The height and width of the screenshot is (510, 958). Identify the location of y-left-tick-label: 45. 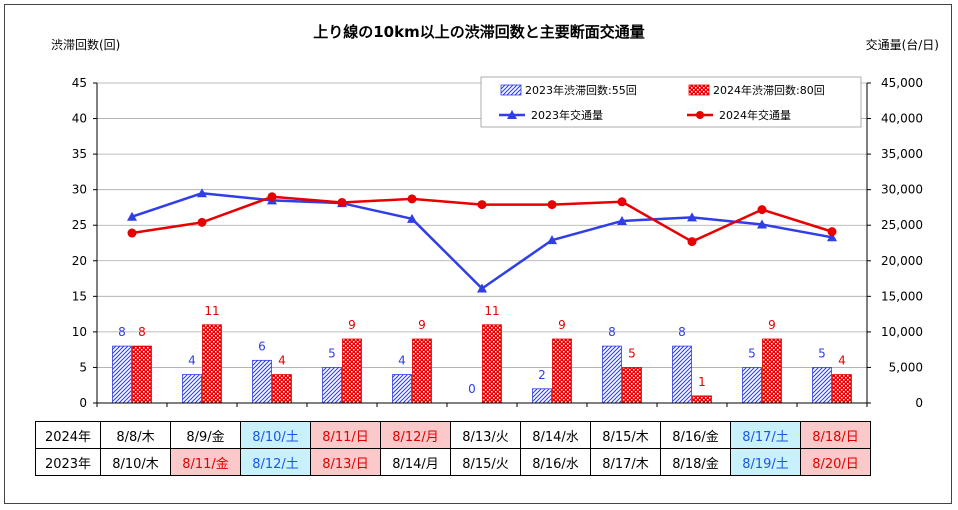
(79, 83).